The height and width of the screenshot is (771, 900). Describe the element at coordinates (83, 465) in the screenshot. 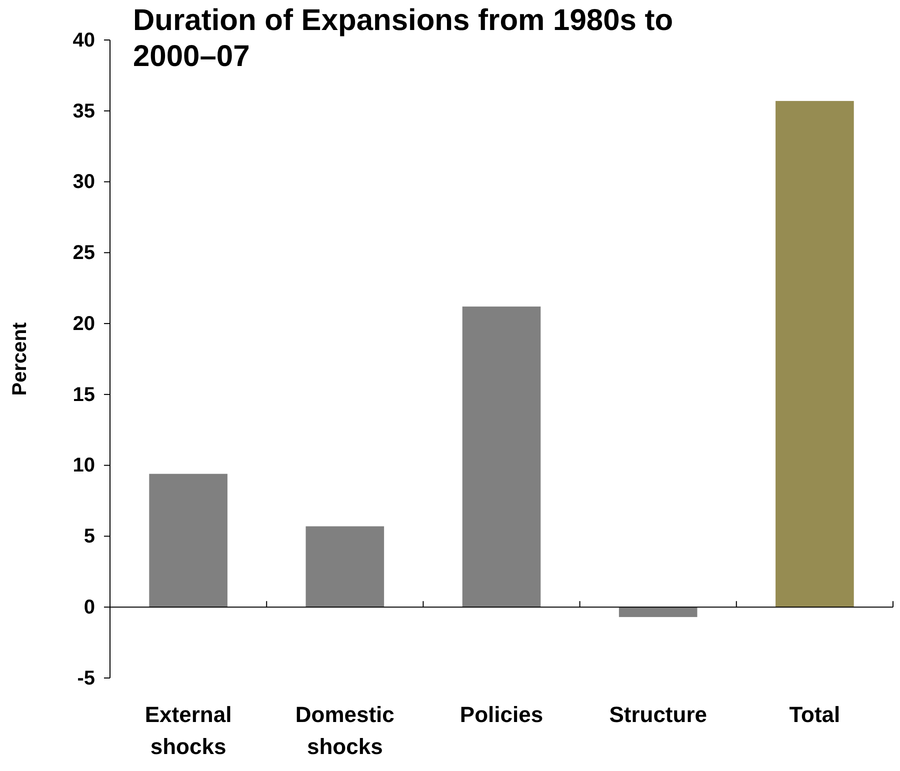

I see `y-tick-label: 10` at that location.